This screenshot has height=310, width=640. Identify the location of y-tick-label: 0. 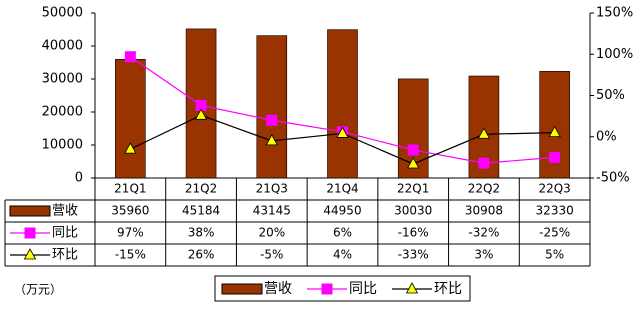
(79, 178).